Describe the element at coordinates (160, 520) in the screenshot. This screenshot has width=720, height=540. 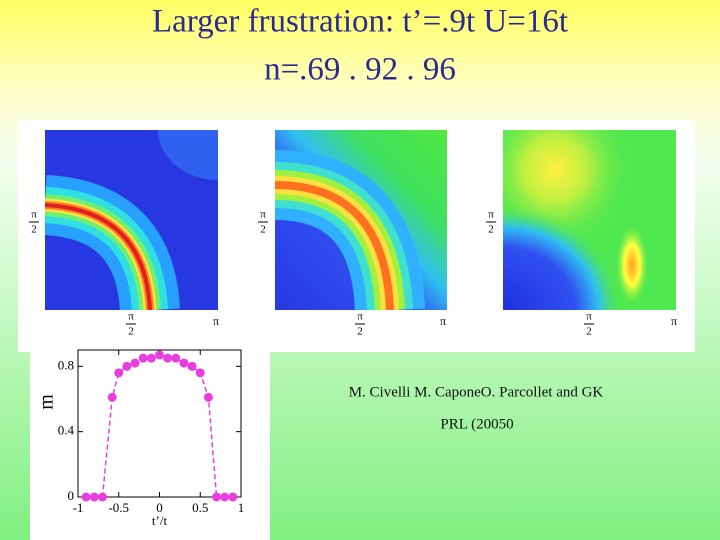
I see `x-axis-label: t’/t` at that location.